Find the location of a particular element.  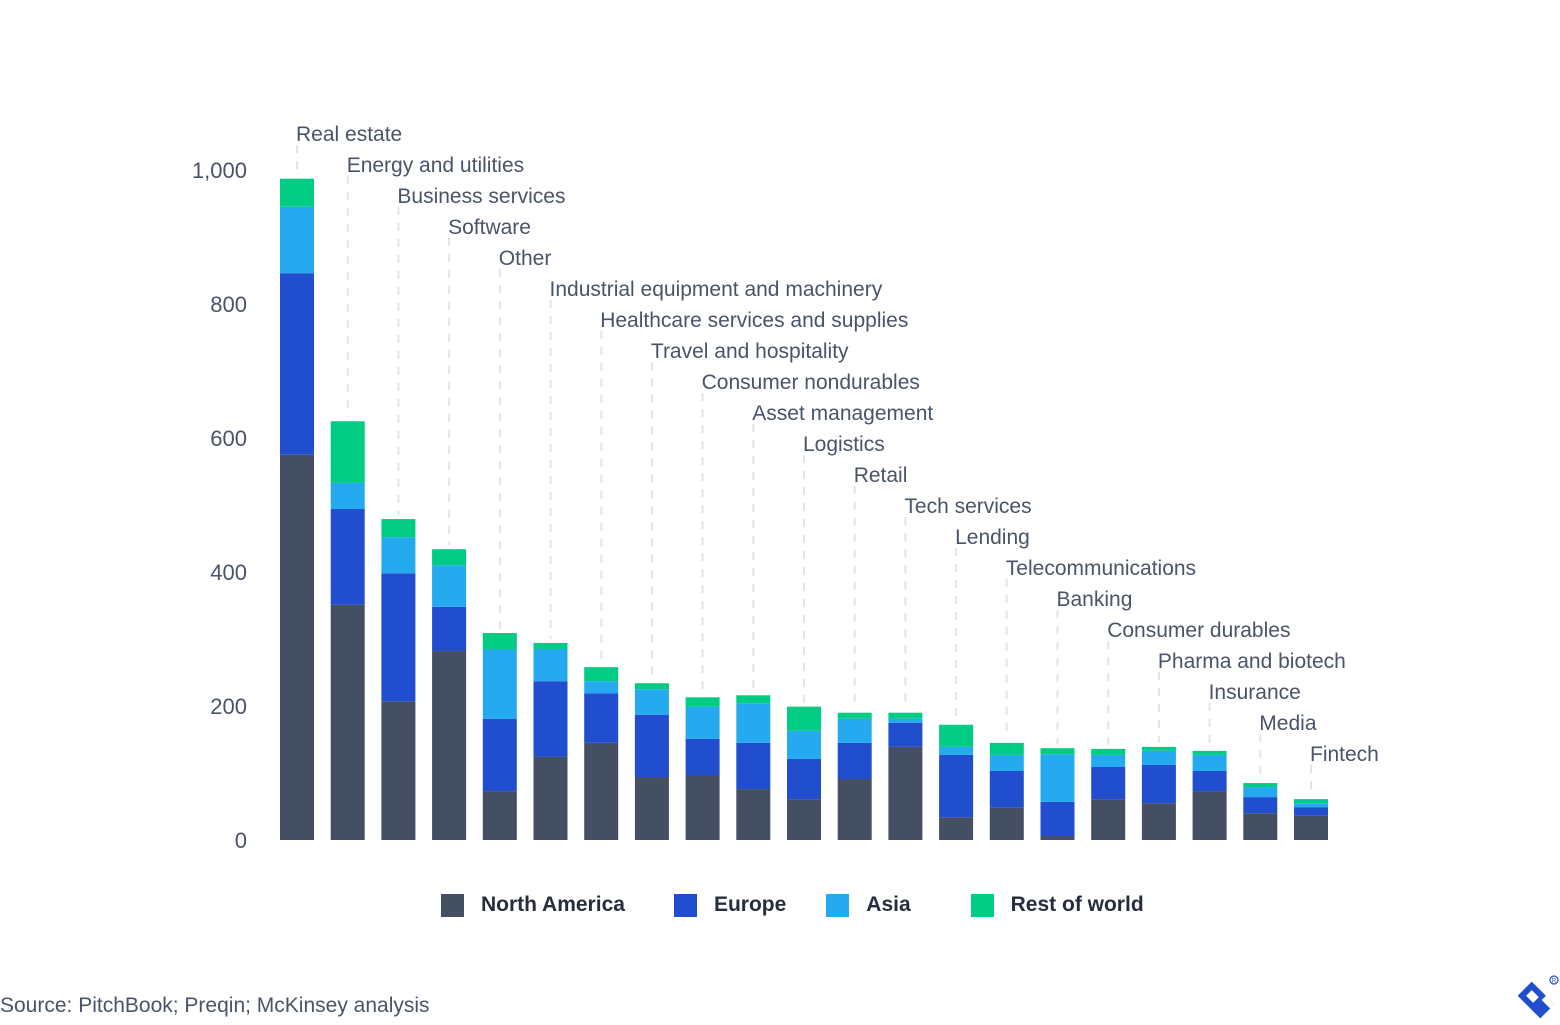

category-label: Other is located at coordinates (525, 258).